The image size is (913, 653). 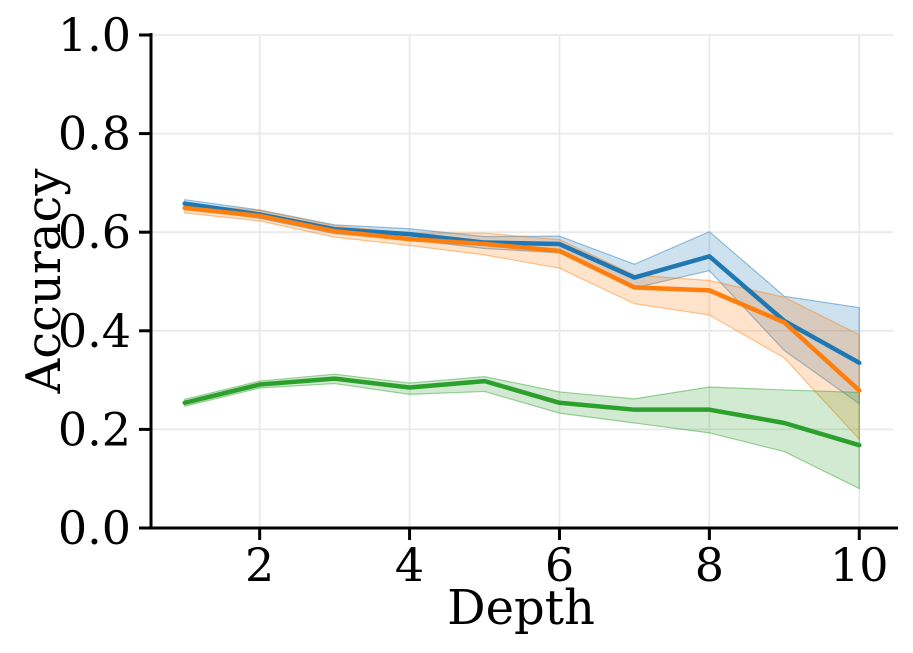 What do you see at coordinates (409, 565) in the screenshot?
I see `x-tick-label: 4` at bounding box center [409, 565].